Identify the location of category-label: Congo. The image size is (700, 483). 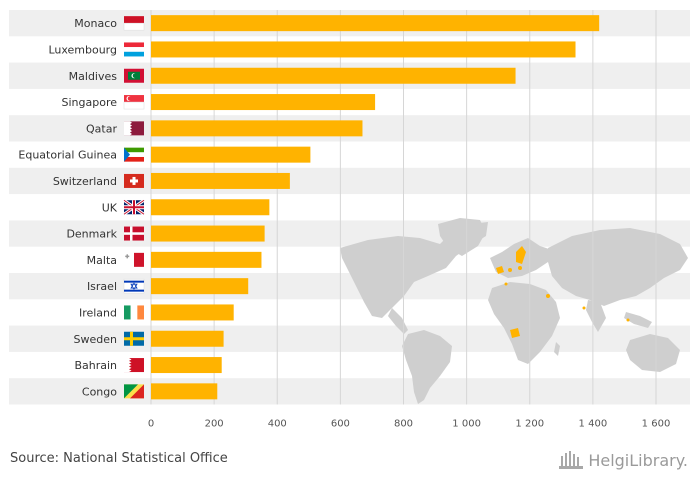
(99, 391).